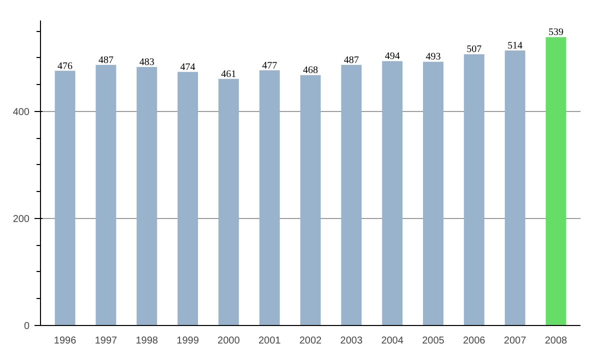 The image size is (600, 350). I want to click on y-tick-label: 0, so click(27, 326).